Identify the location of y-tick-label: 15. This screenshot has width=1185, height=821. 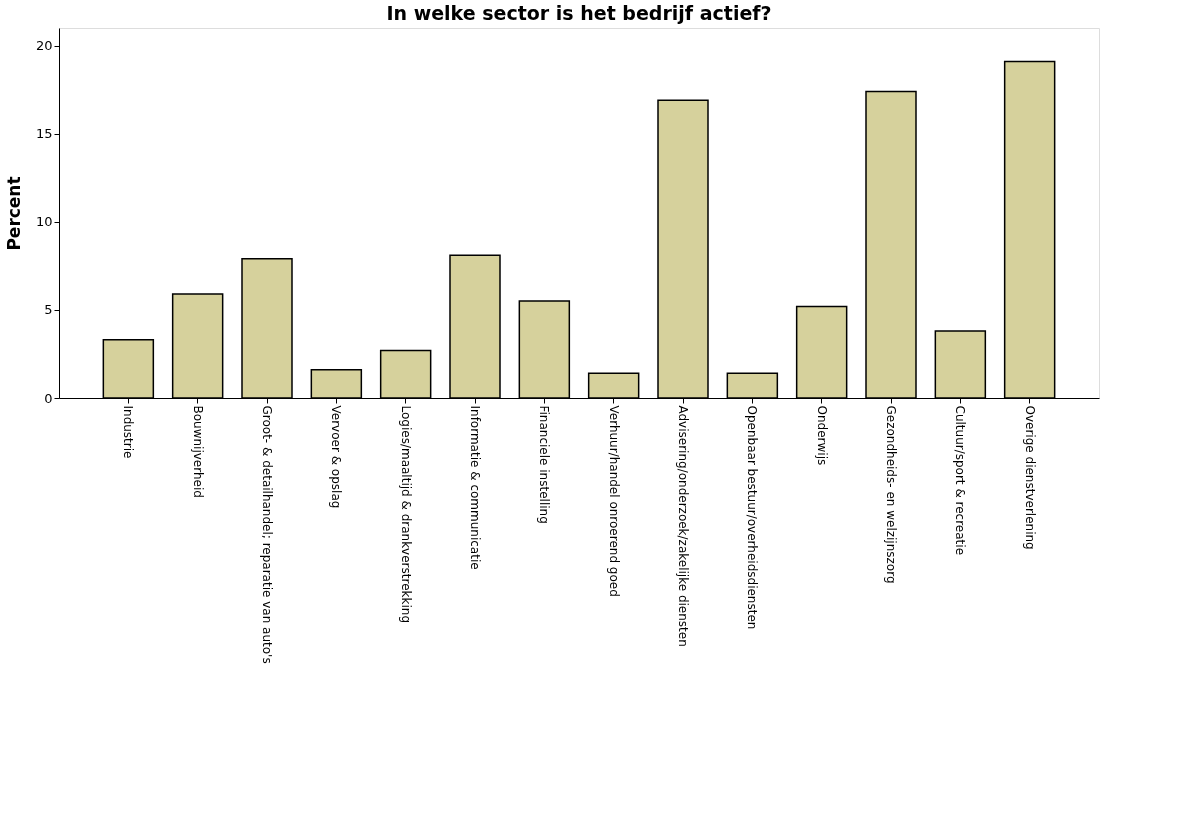
(44, 134).